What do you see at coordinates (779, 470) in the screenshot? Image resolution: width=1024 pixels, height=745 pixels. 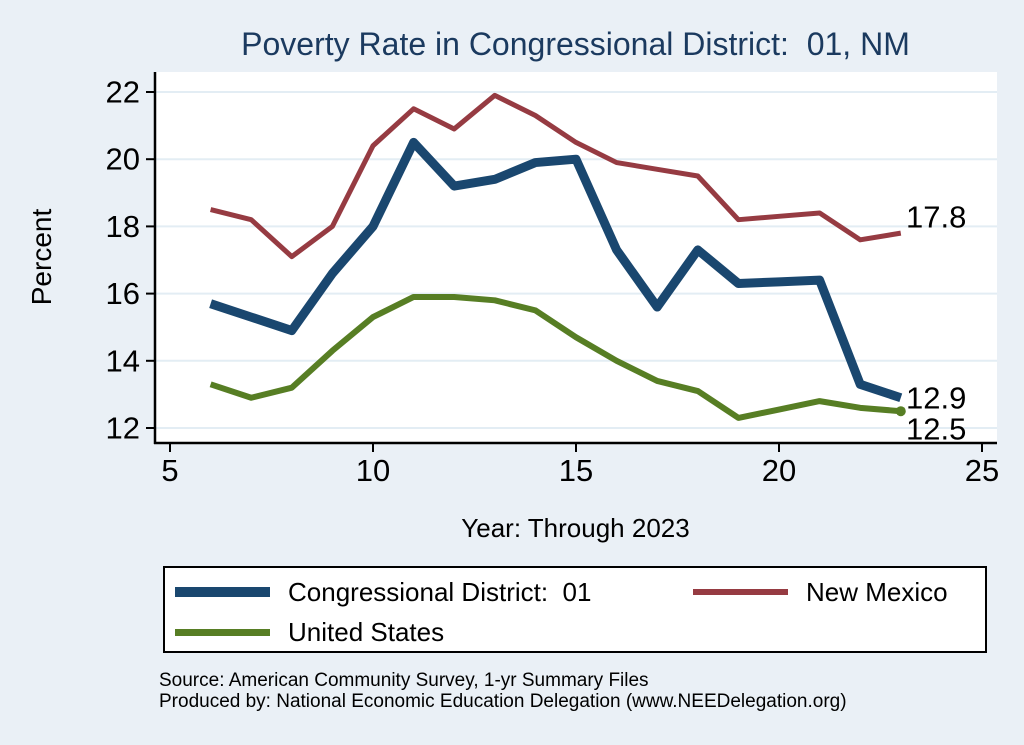 I see `x-tick-label-20: 20` at bounding box center [779, 470].